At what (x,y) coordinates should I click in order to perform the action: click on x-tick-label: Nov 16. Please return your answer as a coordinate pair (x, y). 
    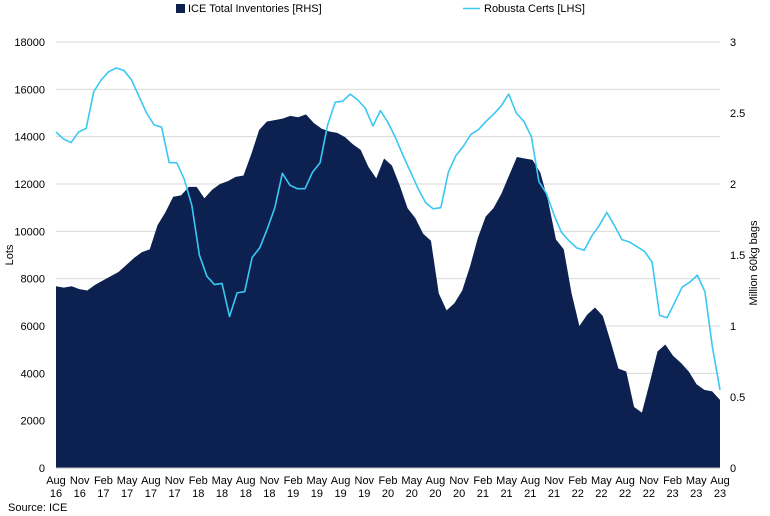
    Looking at the image, I should click on (80, 487).